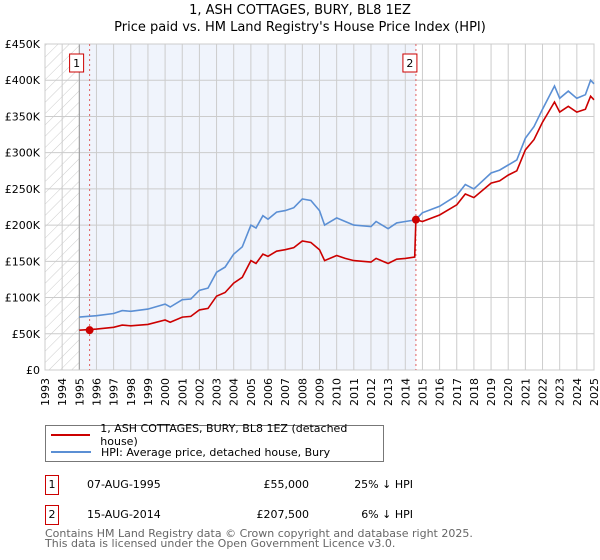 The width and height of the screenshot is (600, 560). What do you see at coordinates (286, 484) in the screenshot?
I see `transaction-price: £55,000` at bounding box center [286, 484].